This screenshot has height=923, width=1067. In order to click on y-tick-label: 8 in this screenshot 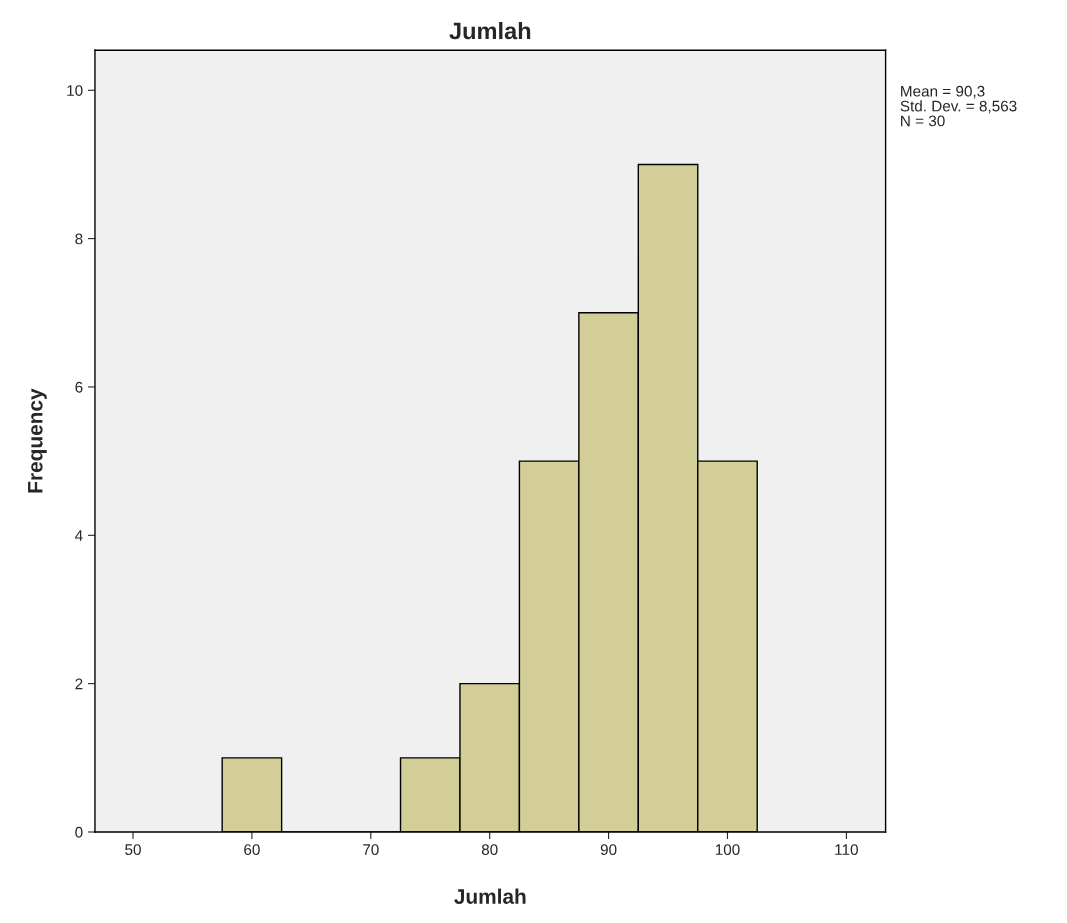, I will do `click(79, 239)`.